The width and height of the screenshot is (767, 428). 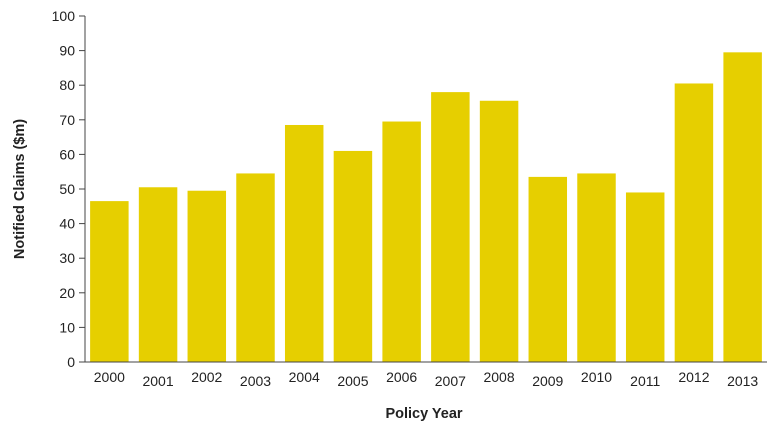 What do you see at coordinates (693, 377) in the screenshot?
I see `x-tick-label: 2012` at bounding box center [693, 377].